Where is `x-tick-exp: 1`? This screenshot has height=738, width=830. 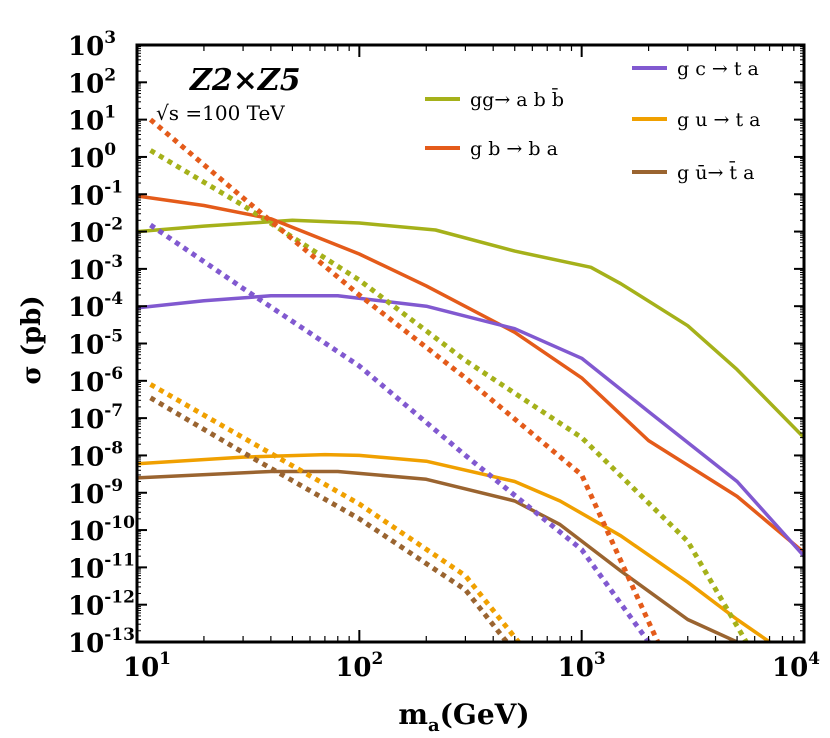 x-tick-exp: 1 is located at coordinates (165, 659).